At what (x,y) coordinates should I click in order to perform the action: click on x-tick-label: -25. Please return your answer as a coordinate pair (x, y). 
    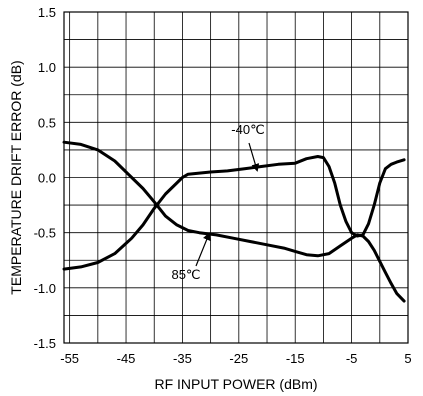
    Looking at the image, I should click on (238, 358).